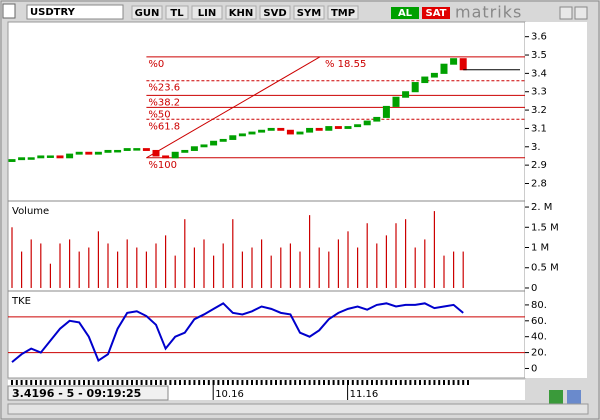 The width and height of the screenshot is (600, 420). Describe the element at coordinates (539, 110) in the screenshot. I see `y-tick-label: 3.2` at that location.